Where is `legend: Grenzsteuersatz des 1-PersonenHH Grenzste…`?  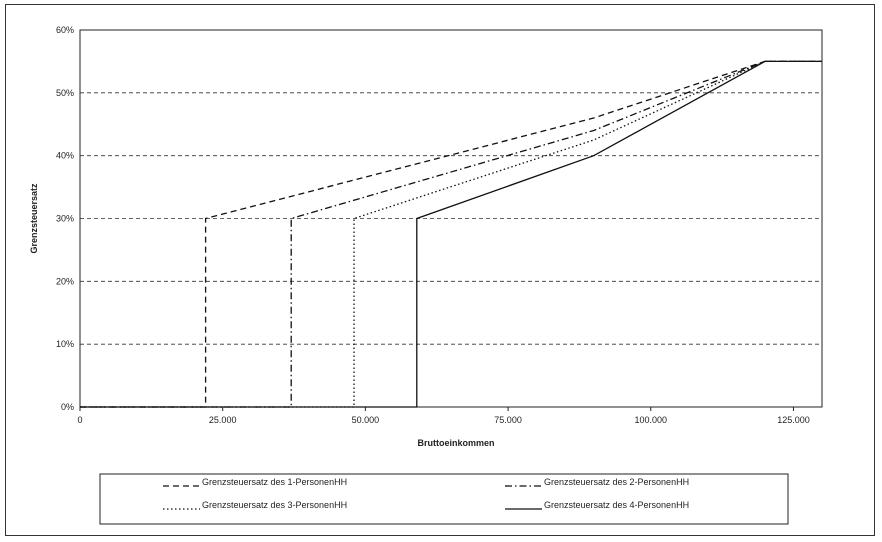 legend: Grenzsteuersatz des 1-PersonenHH Grenzste… is located at coordinates (444, 499).